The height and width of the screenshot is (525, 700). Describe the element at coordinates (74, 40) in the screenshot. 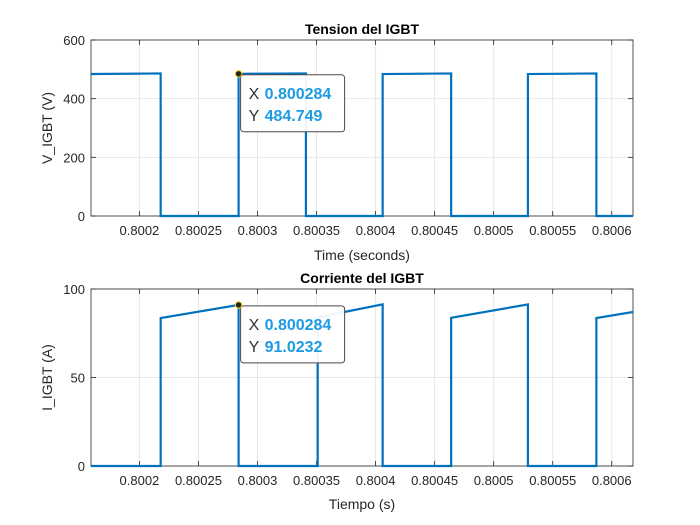

I see `y-tick-label: 600` at that location.